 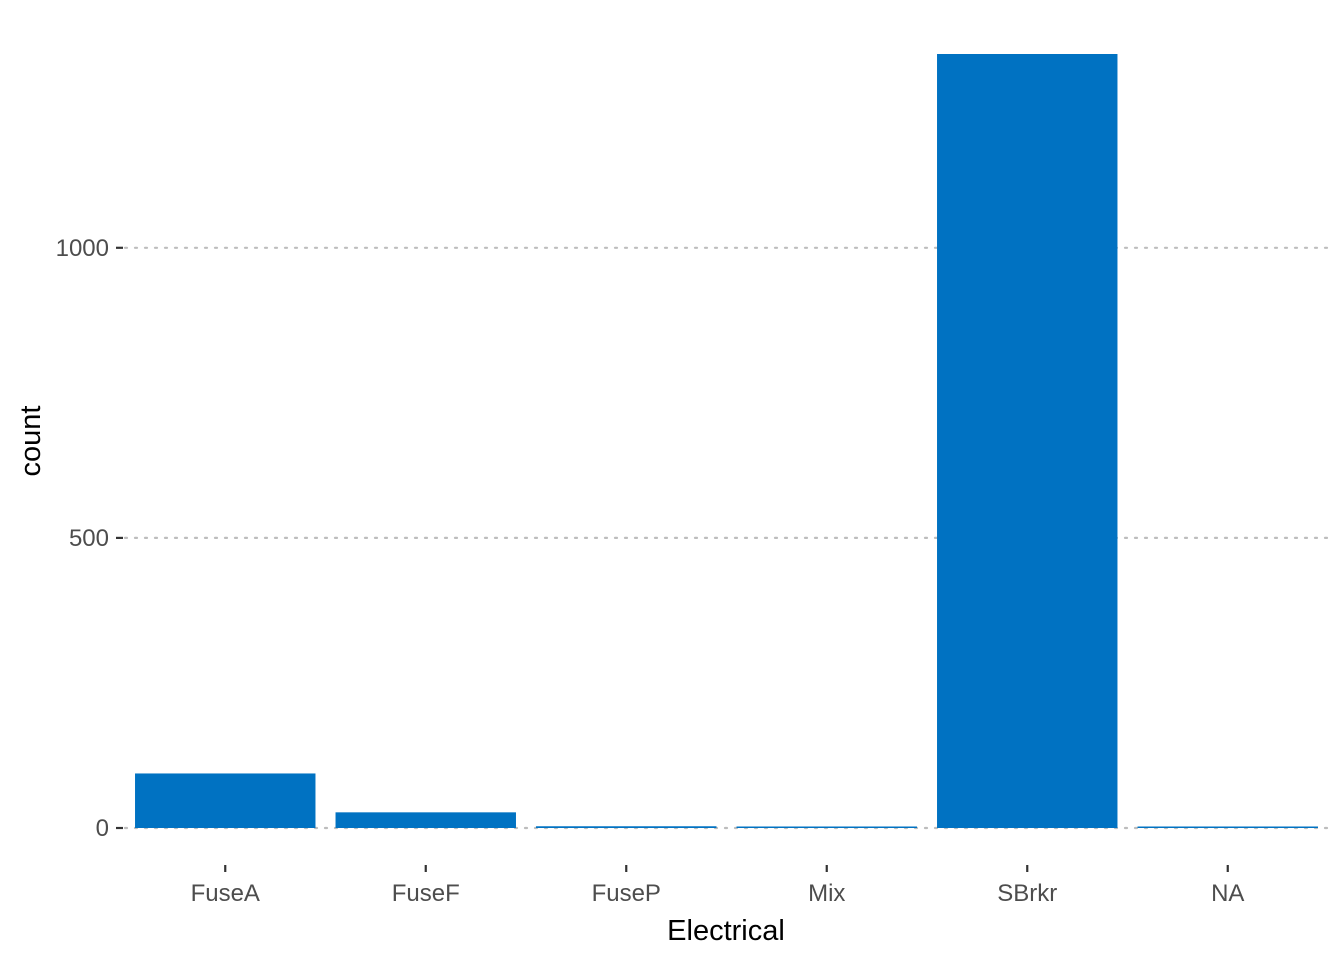 What do you see at coordinates (1027, 441) in the screenshot?
I see `bar-sbrkr` at bounding box center [1027, 441].